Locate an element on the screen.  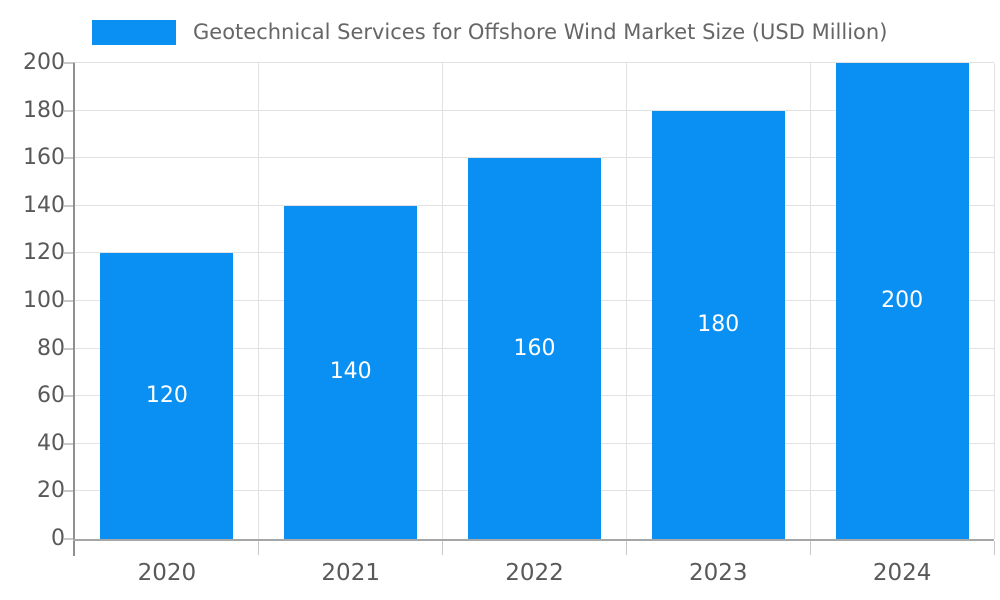
bar-value-label: 120 is located at coordinates (166, 396).